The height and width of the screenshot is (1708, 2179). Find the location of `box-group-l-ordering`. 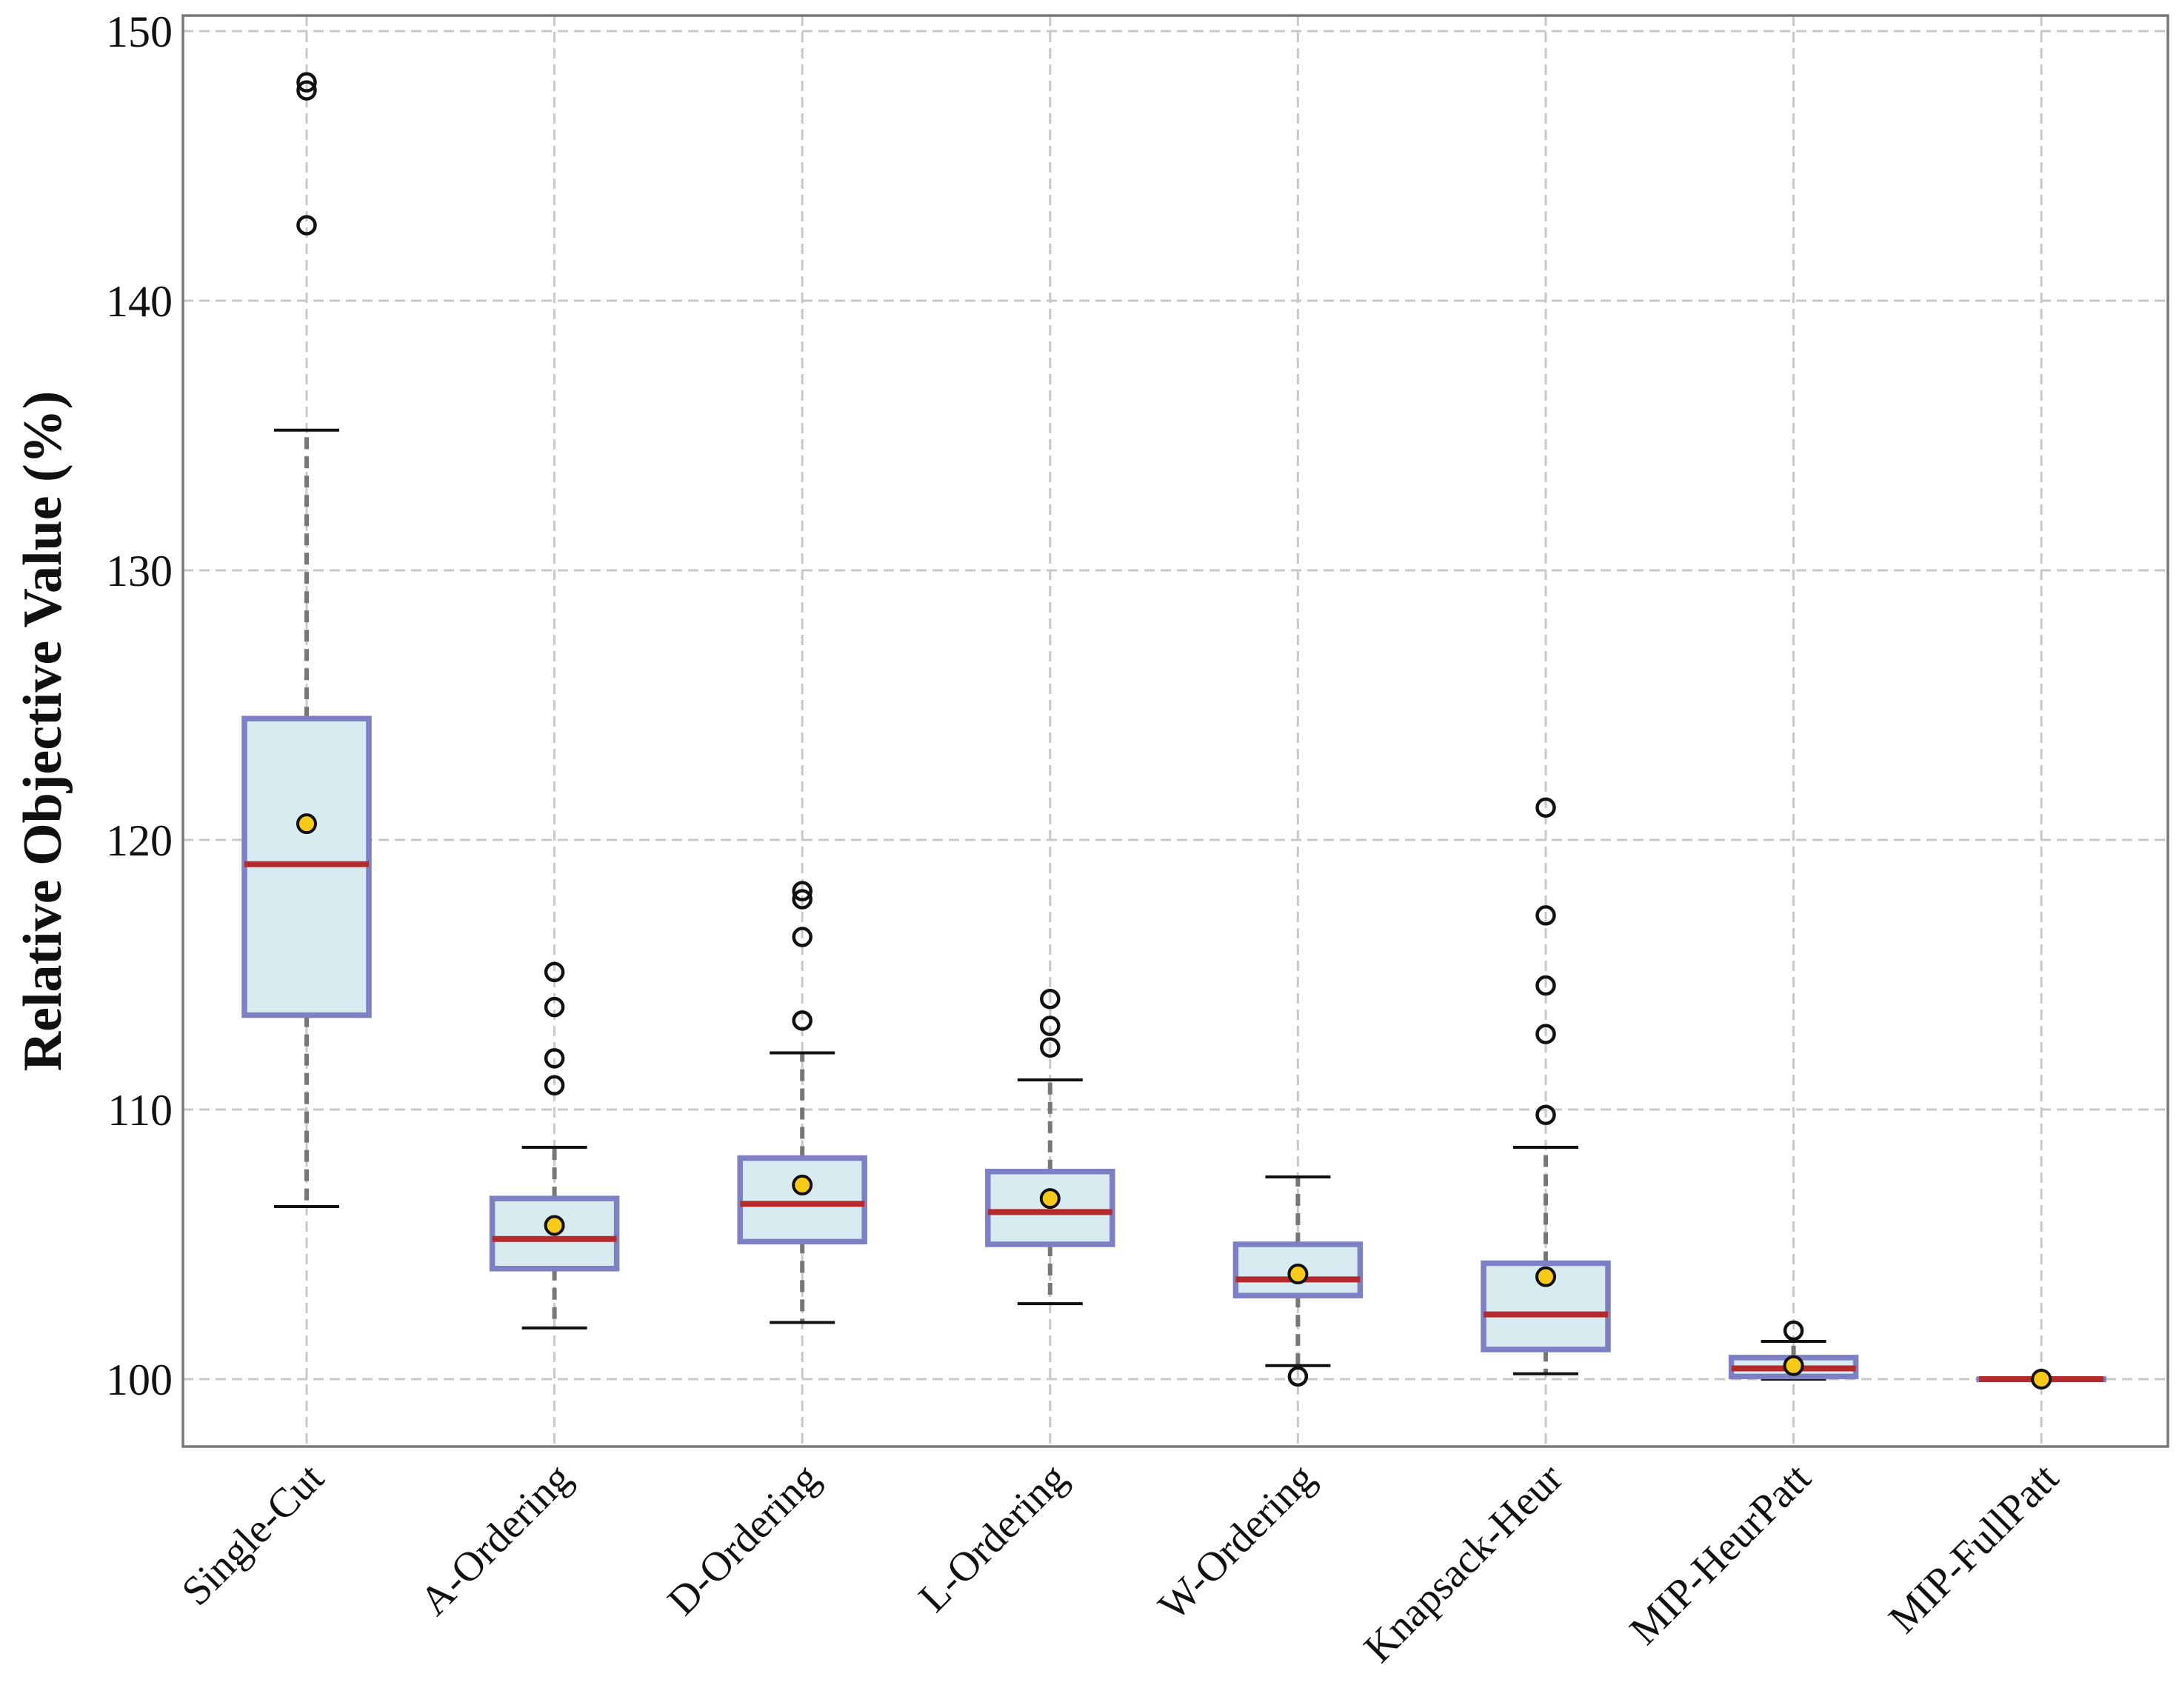

box-group-l-ordering is located at coordinates (1050, 1147).